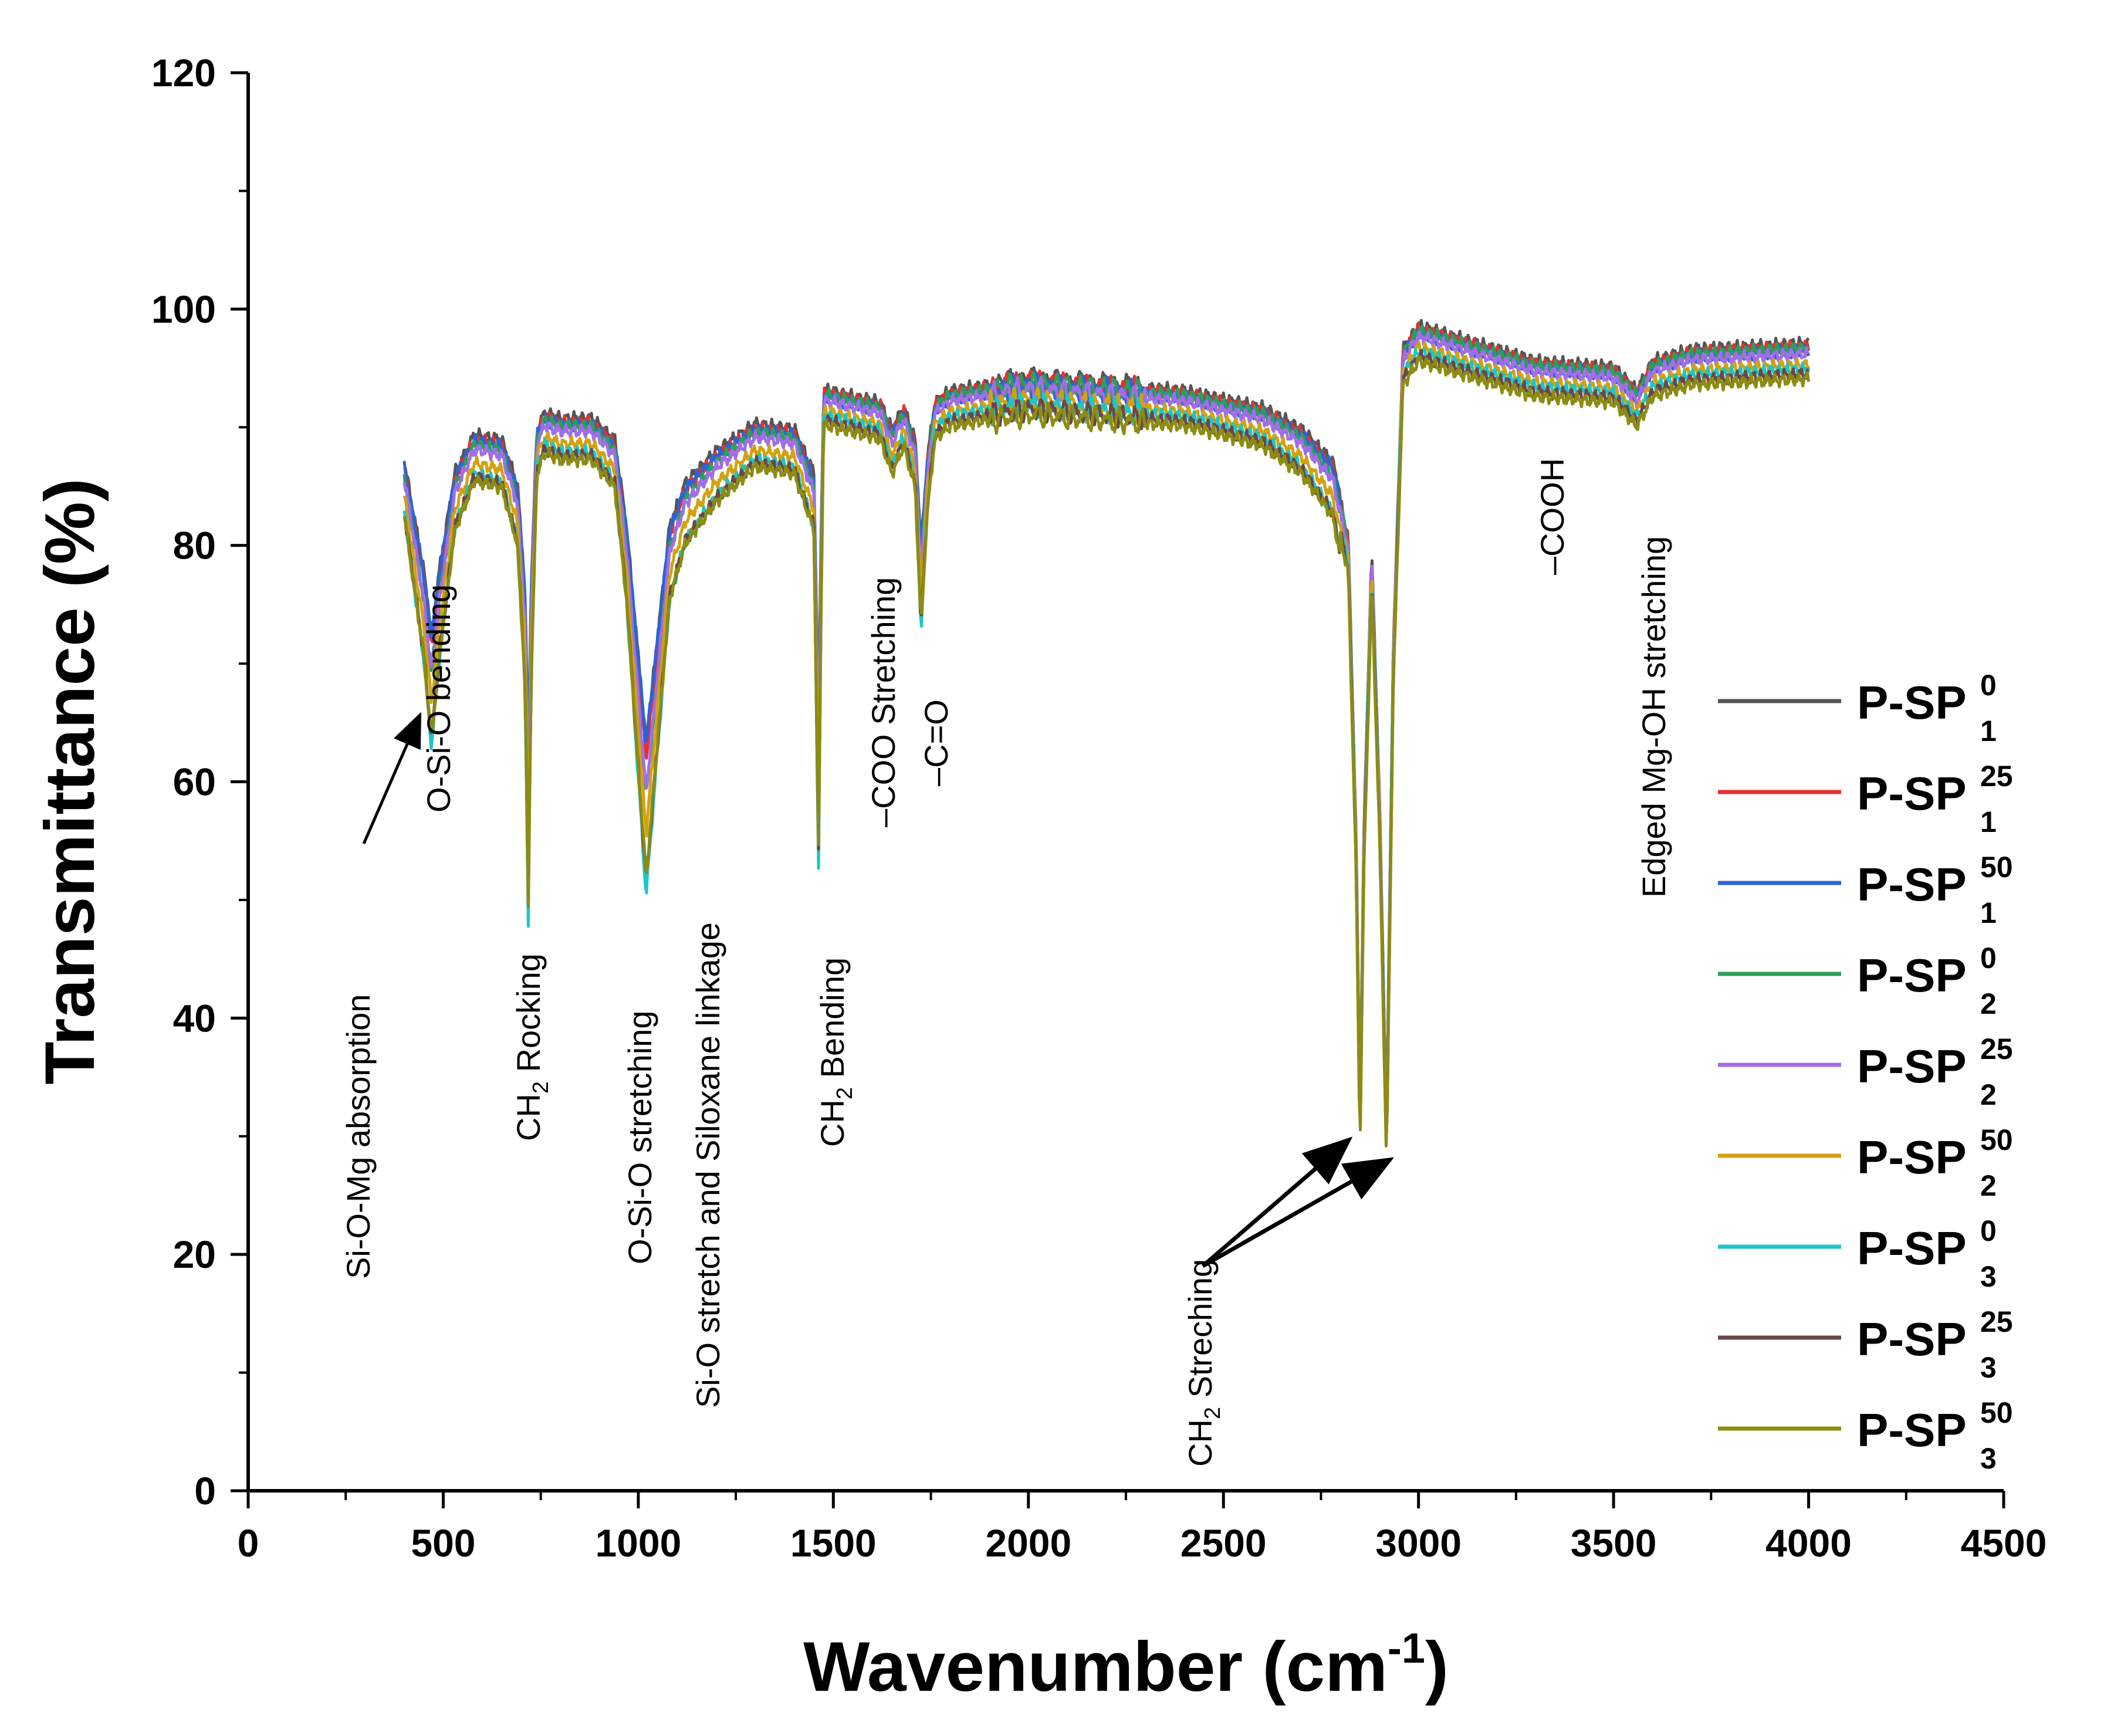  I want to click on annotation-4: O-Si-O stretching, so click(639, 1137).